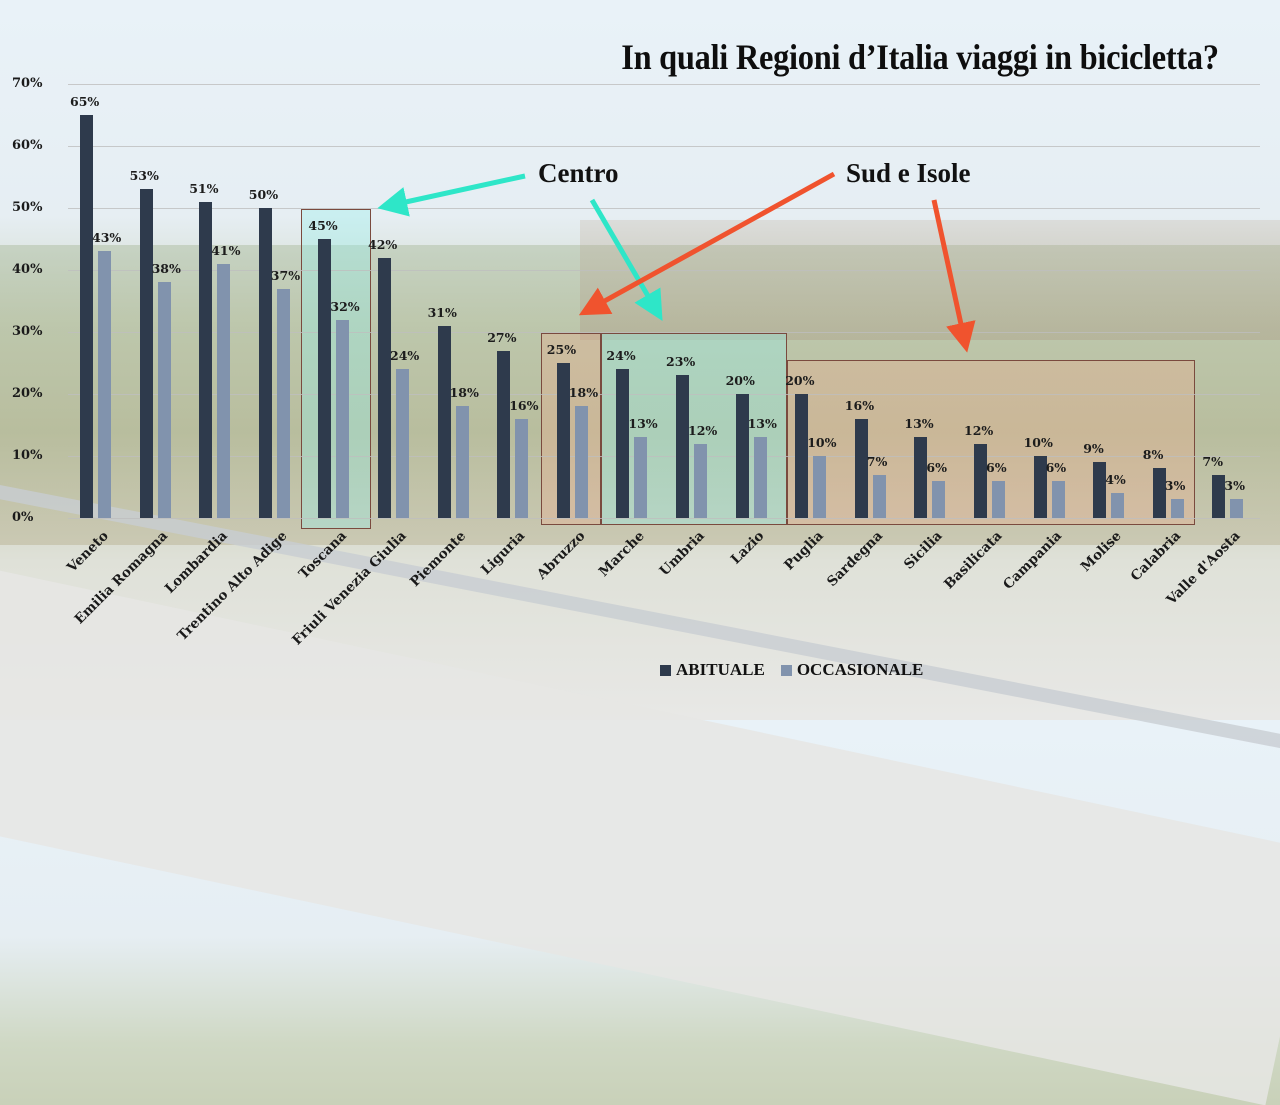 The height and width of the screenshot is (1105, 1280). Describe the element at coordinates (27, 455) in the screenshot. I see `y-tick-label: 10%` at that location.